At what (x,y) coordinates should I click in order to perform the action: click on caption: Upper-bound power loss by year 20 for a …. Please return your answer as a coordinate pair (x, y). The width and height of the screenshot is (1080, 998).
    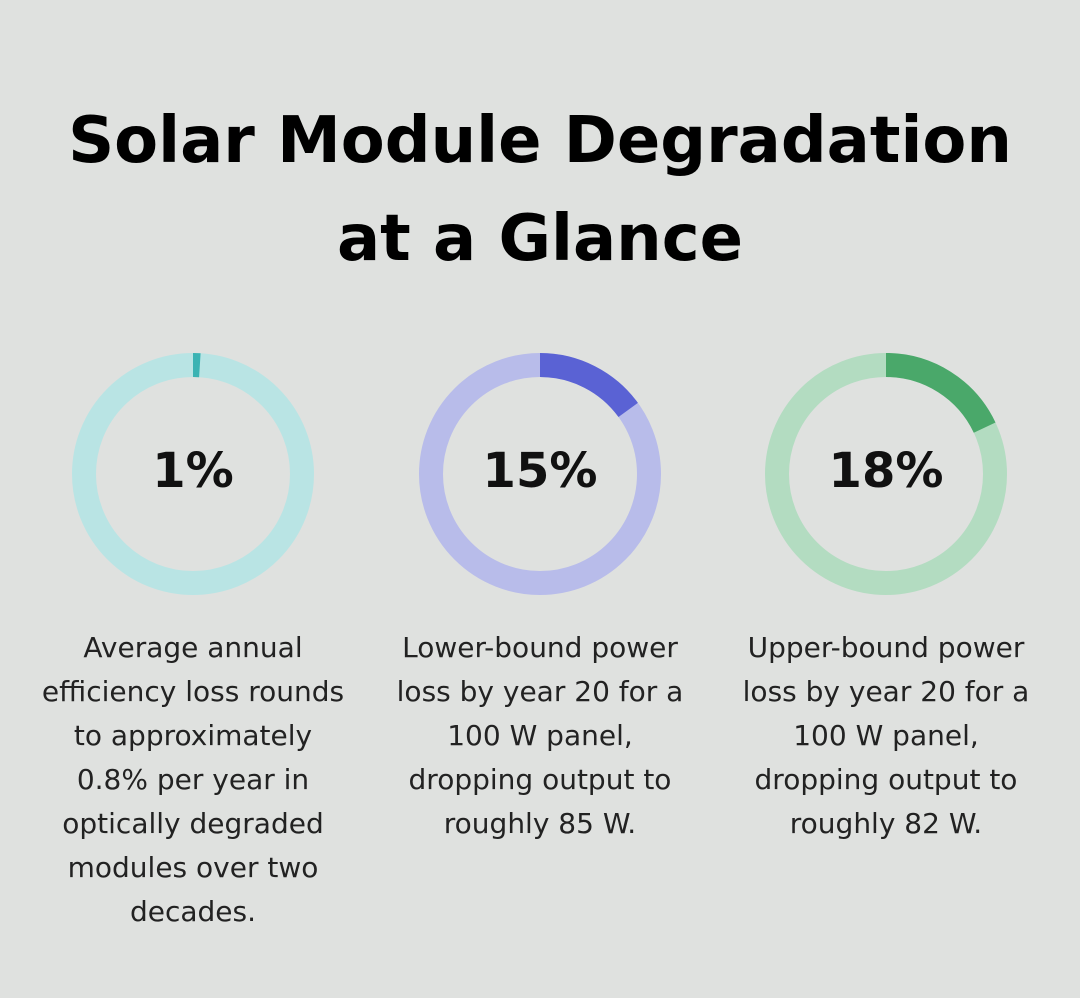
    Looking at the image, I should click on (886, 735).